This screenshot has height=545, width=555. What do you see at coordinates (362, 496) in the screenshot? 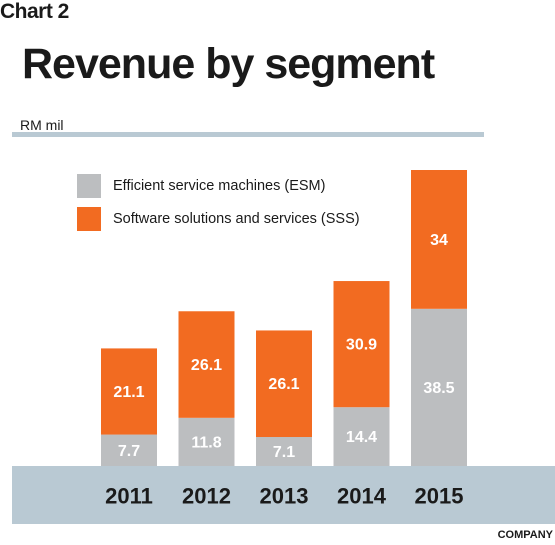
I see `x-tick-2014: 2014` at bounding box center [362, 496].